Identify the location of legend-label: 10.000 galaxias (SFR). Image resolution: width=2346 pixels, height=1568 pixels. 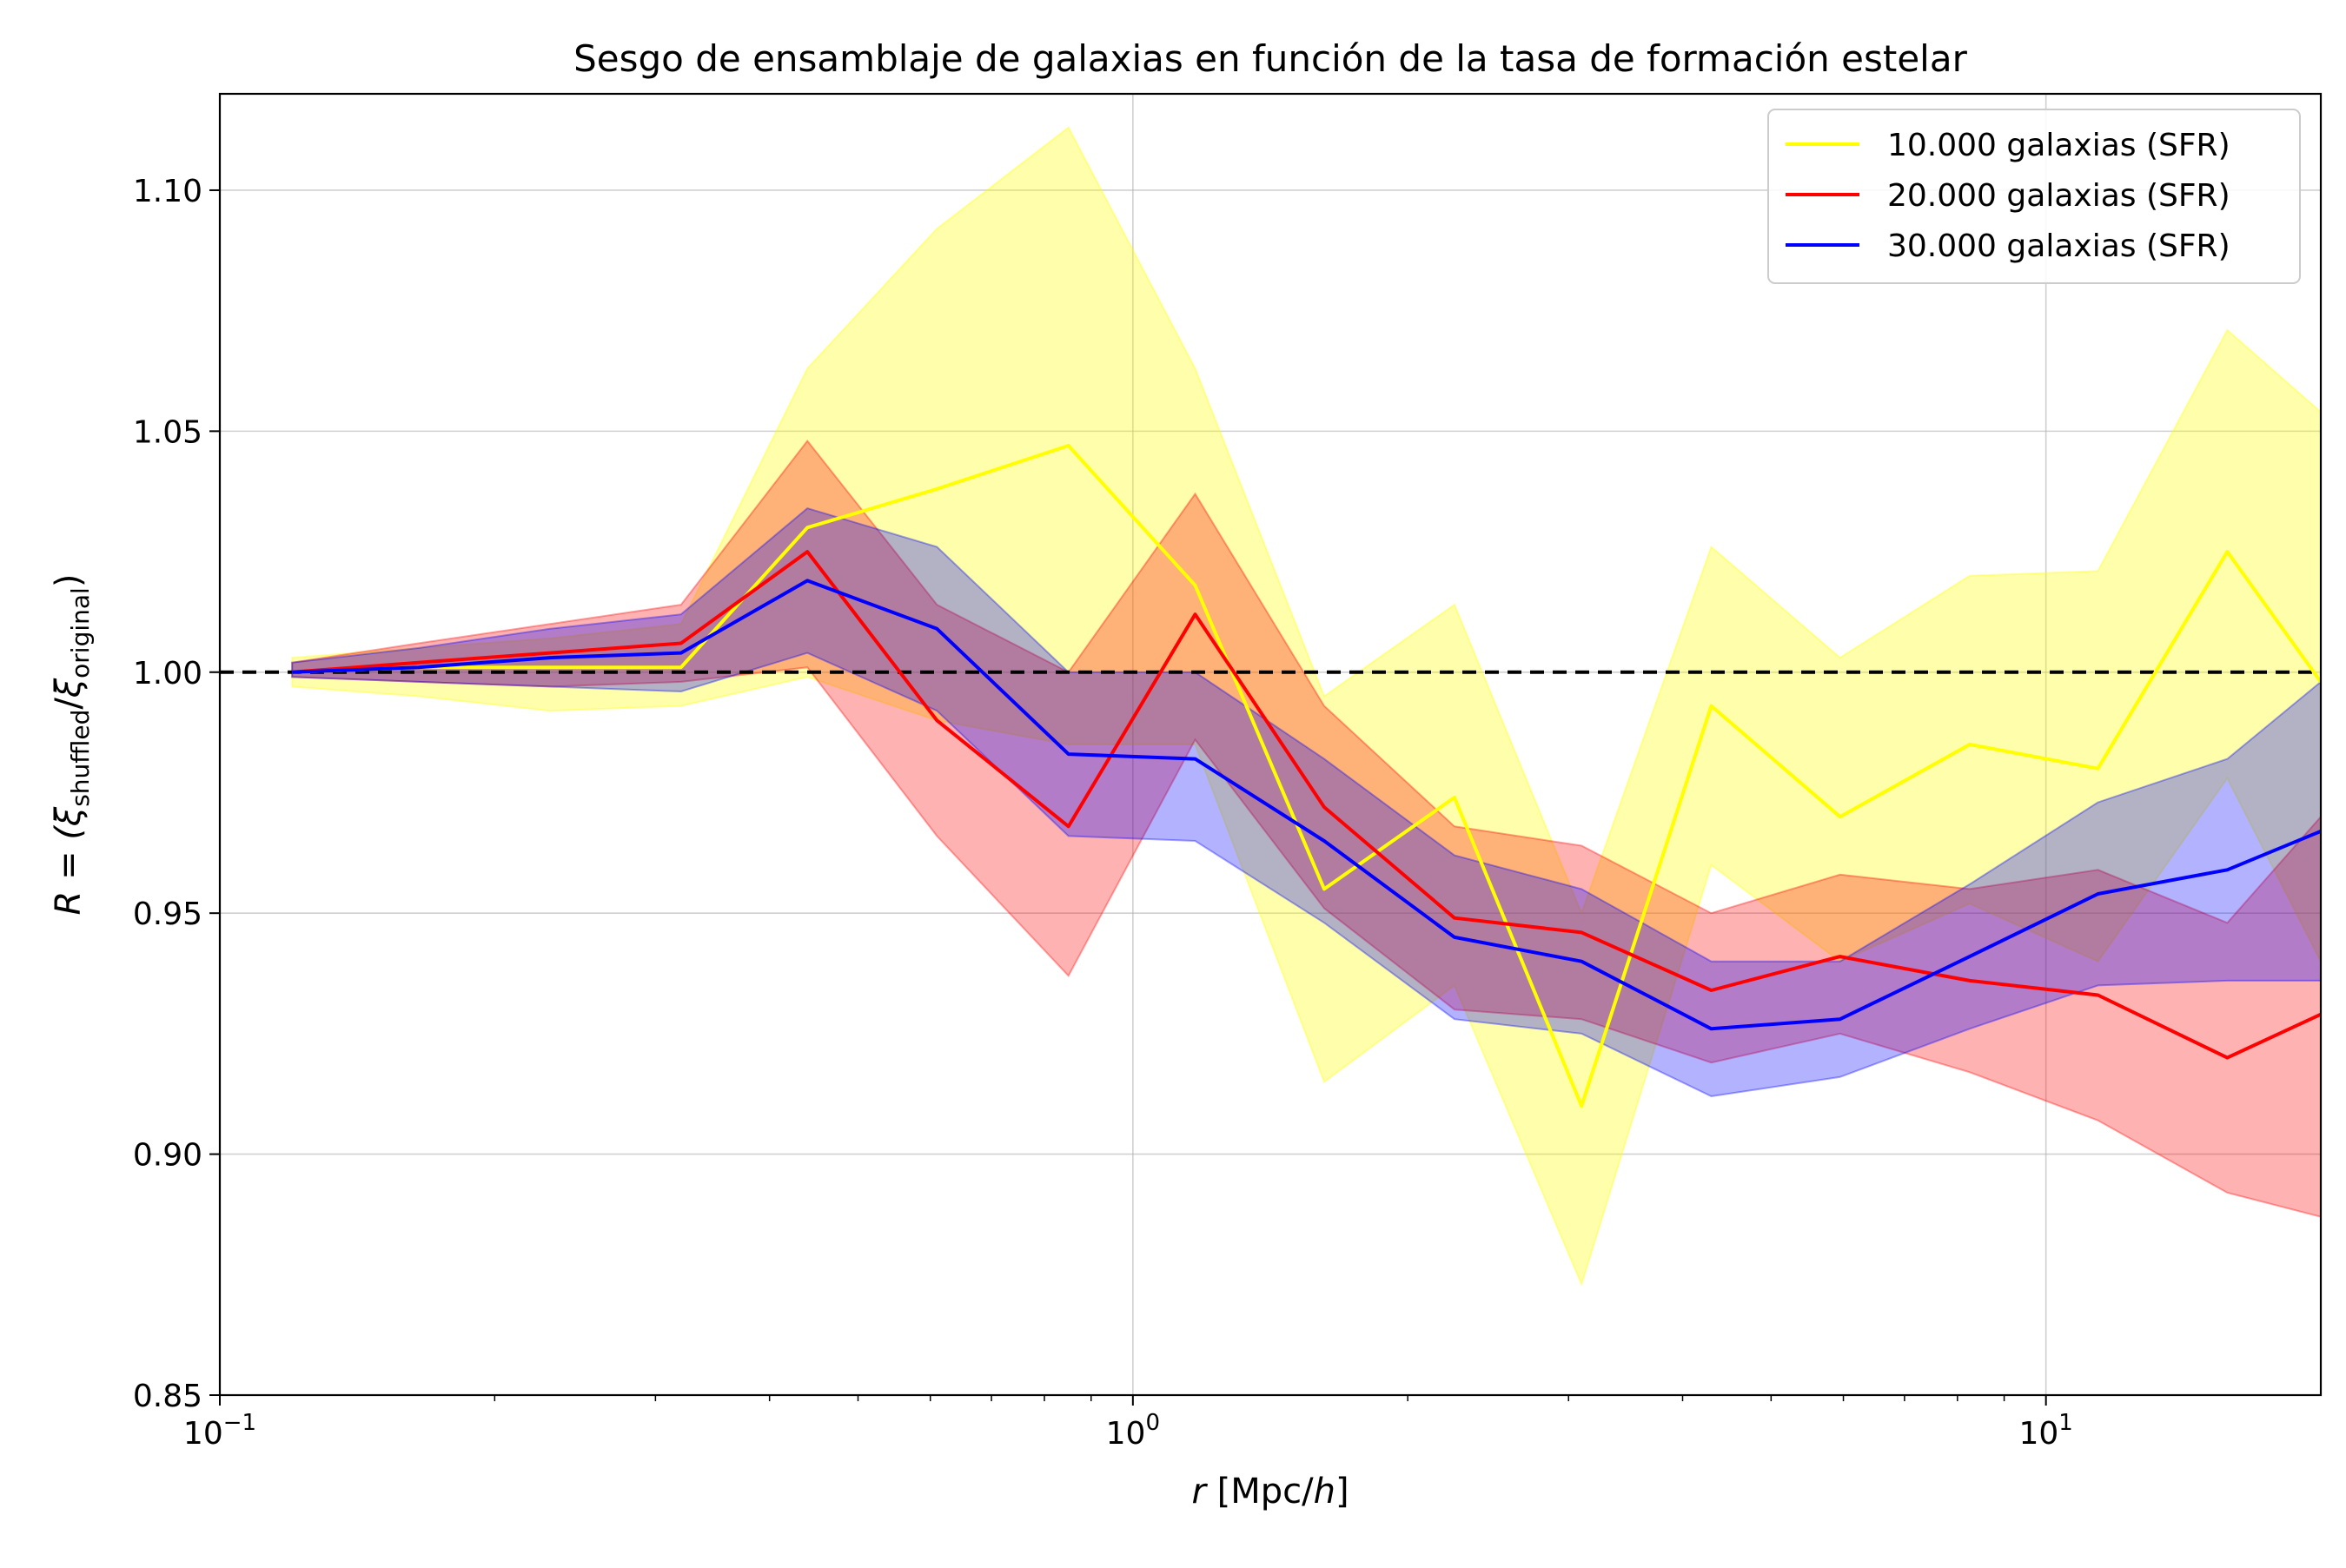
(2058, 145).